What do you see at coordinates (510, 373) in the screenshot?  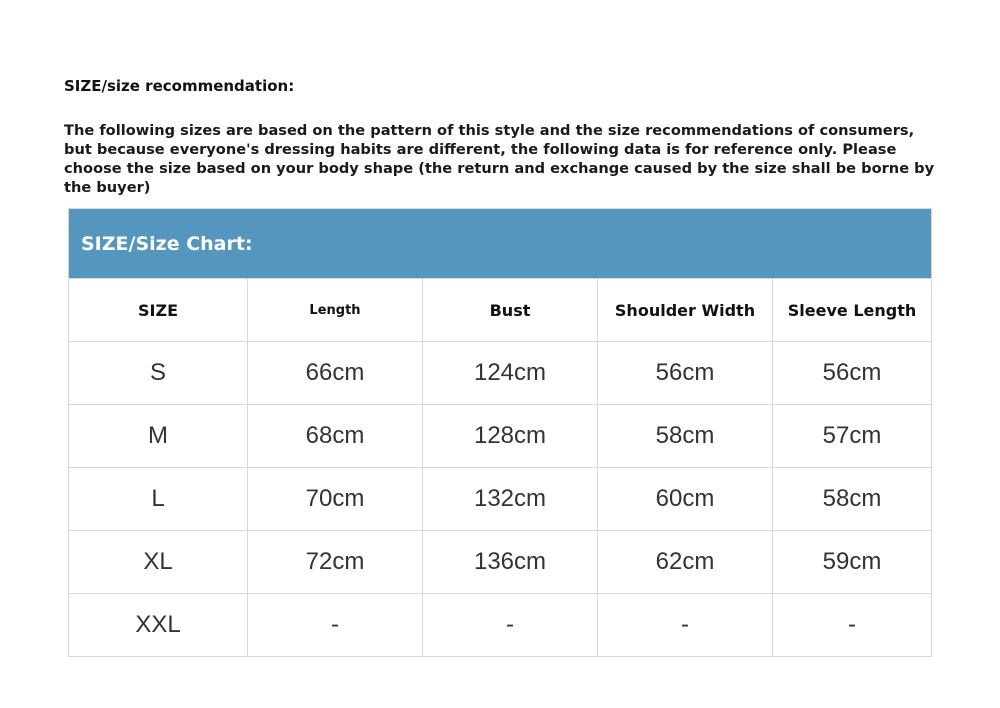 I see `table-cell: 124cm` at bounding box center [510, 373].